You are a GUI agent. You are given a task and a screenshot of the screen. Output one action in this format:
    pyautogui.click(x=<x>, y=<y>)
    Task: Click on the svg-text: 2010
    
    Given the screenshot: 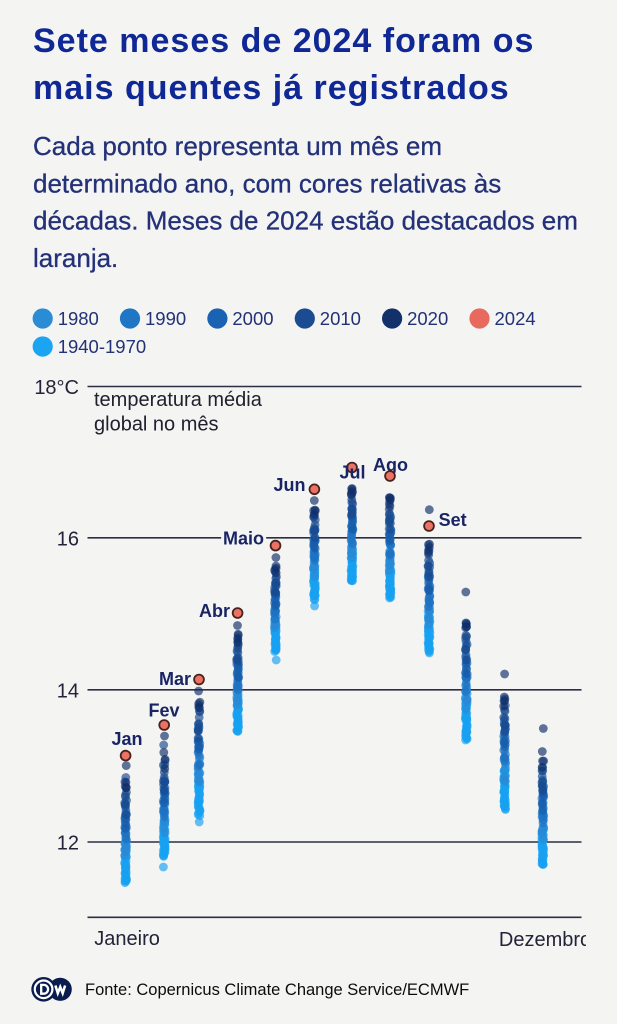 What is the action you would take?
    pyautogui.click(x=340, y=318)
    